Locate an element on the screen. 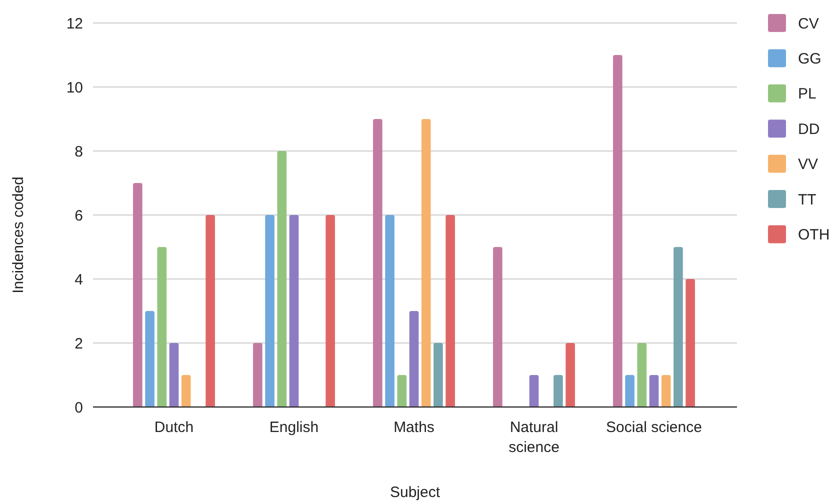 The image size is (835, 502). y-tick-label: 8 is located at coordinates (78, 151).